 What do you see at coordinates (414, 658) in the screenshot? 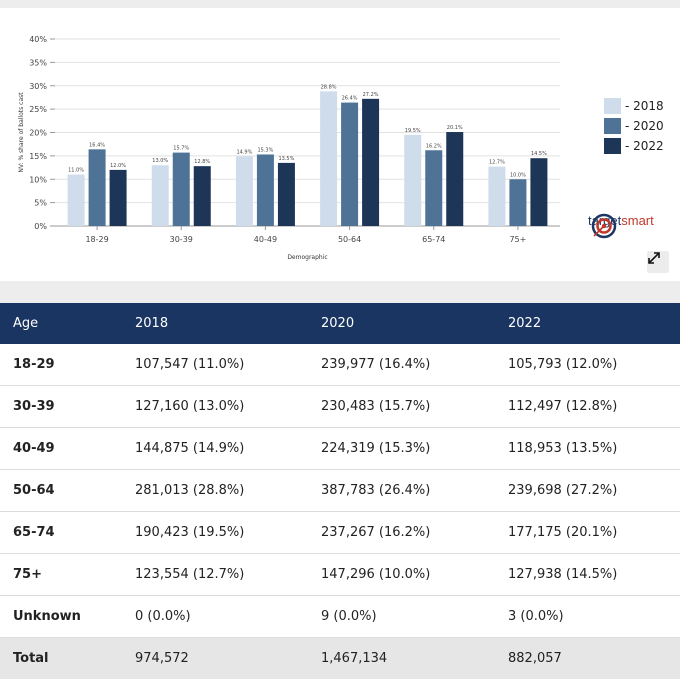
I see `total-2020: 1,467,134` at bounding box center [414, 658].